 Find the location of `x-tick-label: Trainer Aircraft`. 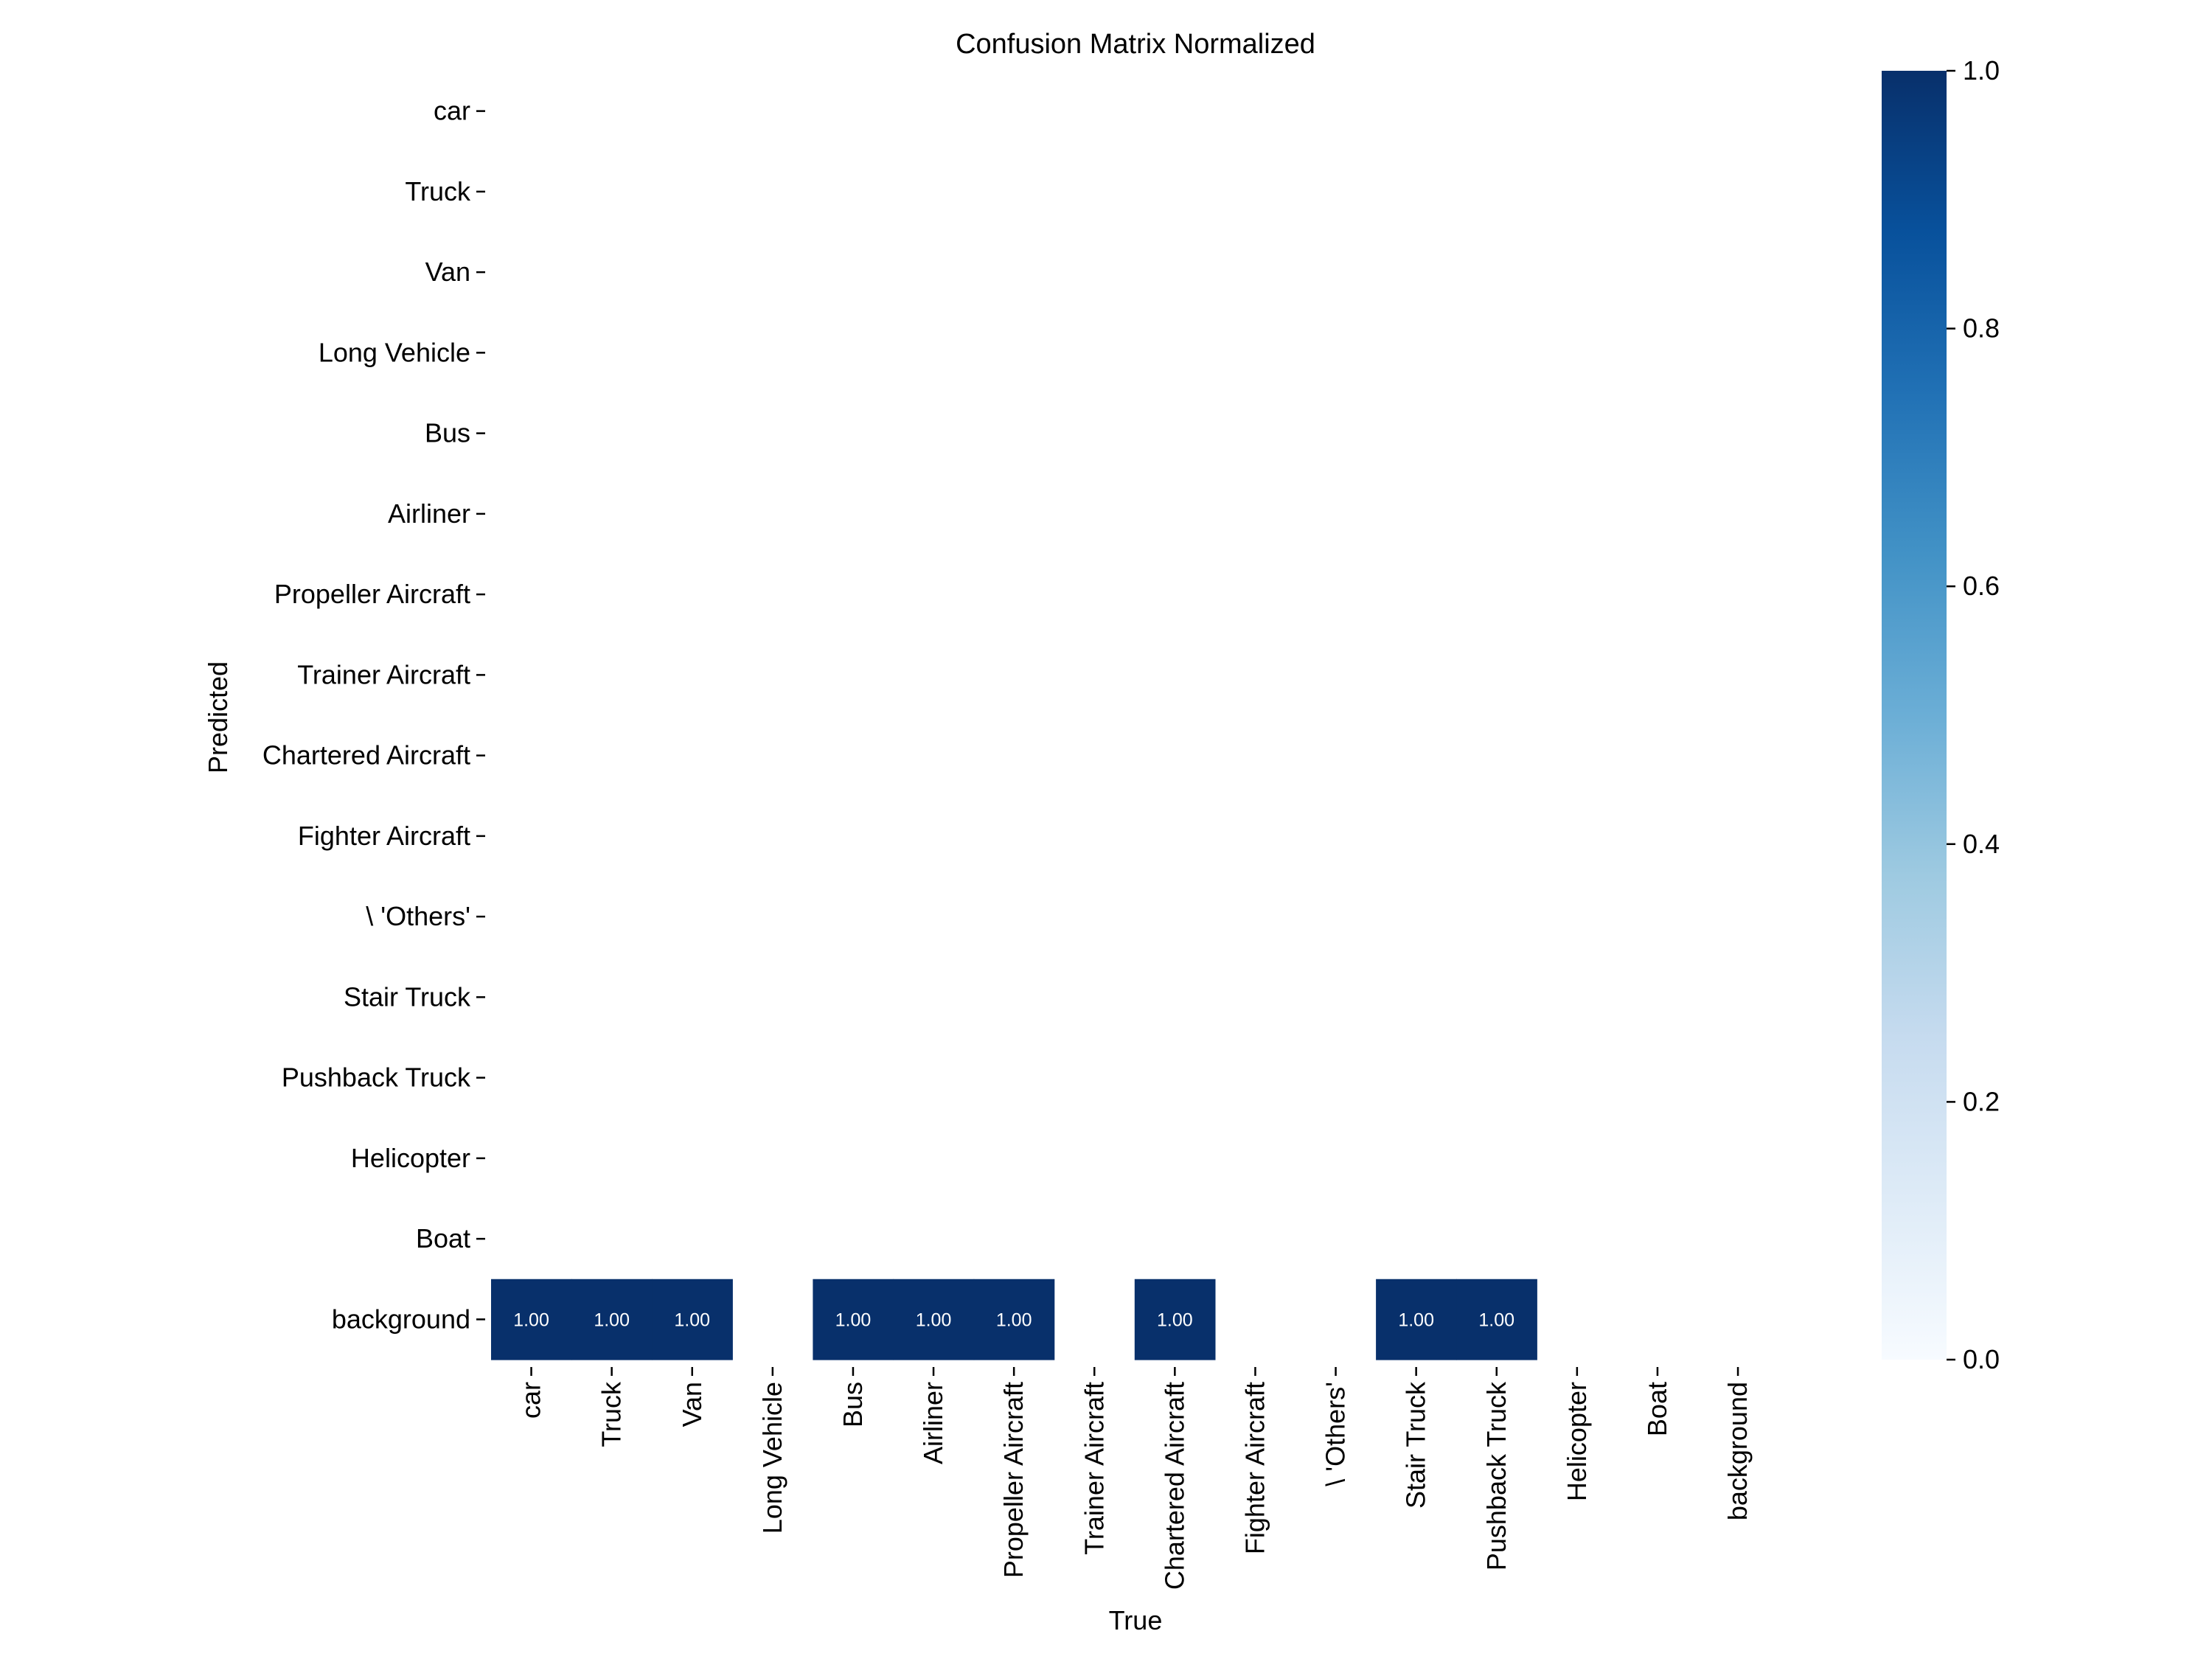

x-tick-label: Trainer Aircraft is located at coordinates (1094, 1468).